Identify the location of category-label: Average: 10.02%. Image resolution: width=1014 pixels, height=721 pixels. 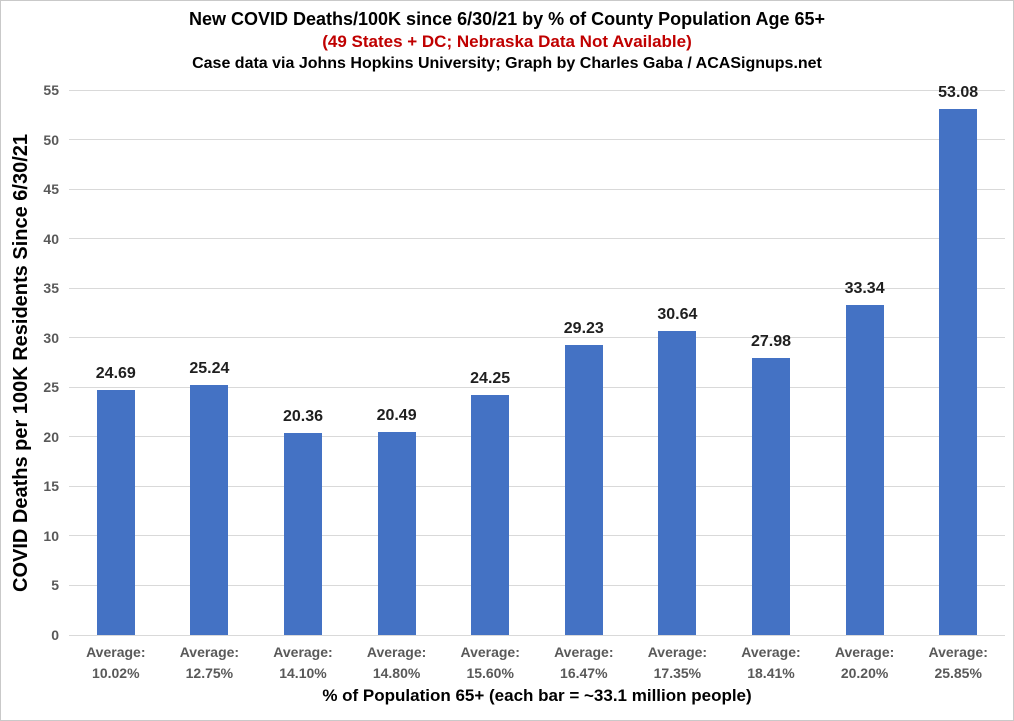
(116, 663).